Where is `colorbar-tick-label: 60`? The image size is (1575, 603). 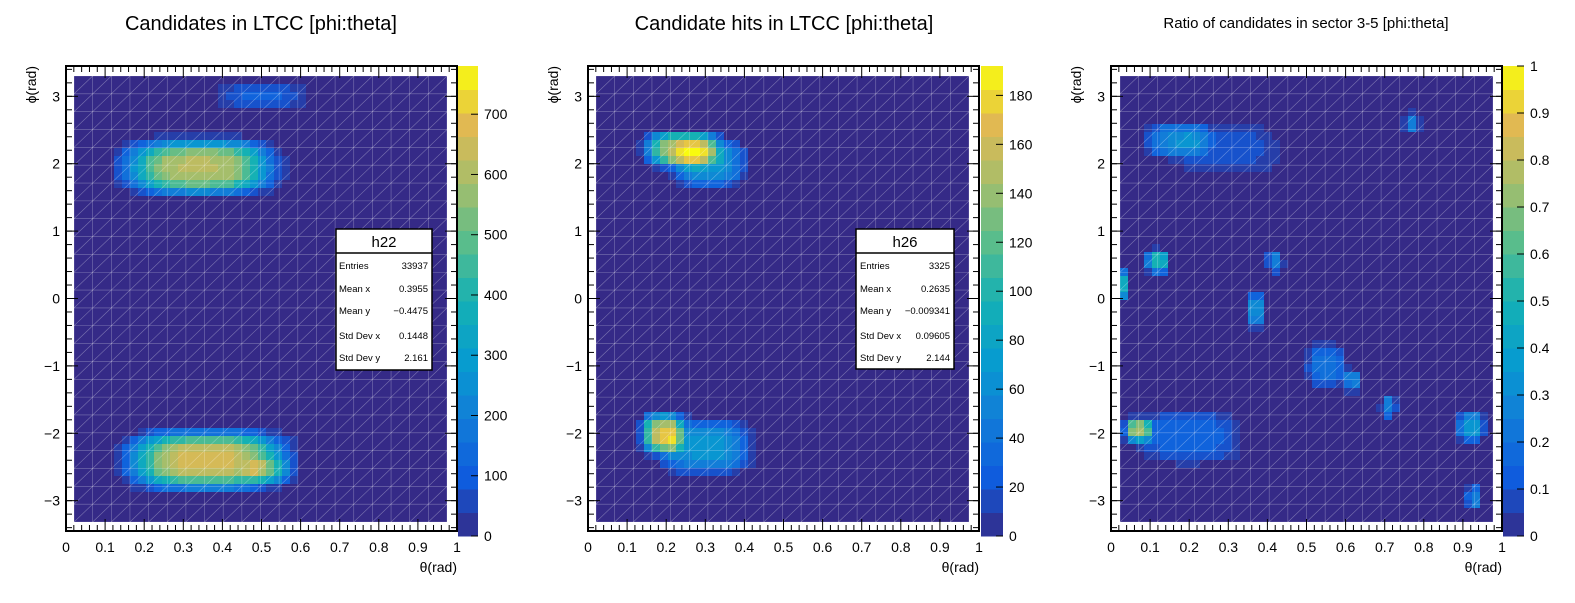
colorbar-tick-label: 60 is located at coordinates (1017, 389).